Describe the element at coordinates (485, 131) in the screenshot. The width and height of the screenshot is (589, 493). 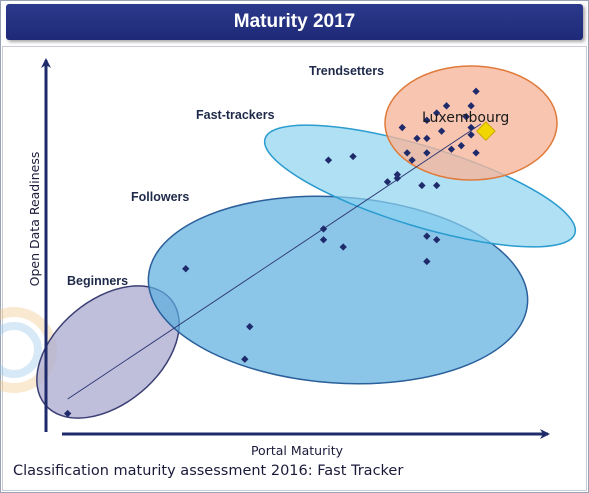
I see `highlight-point` at that location.